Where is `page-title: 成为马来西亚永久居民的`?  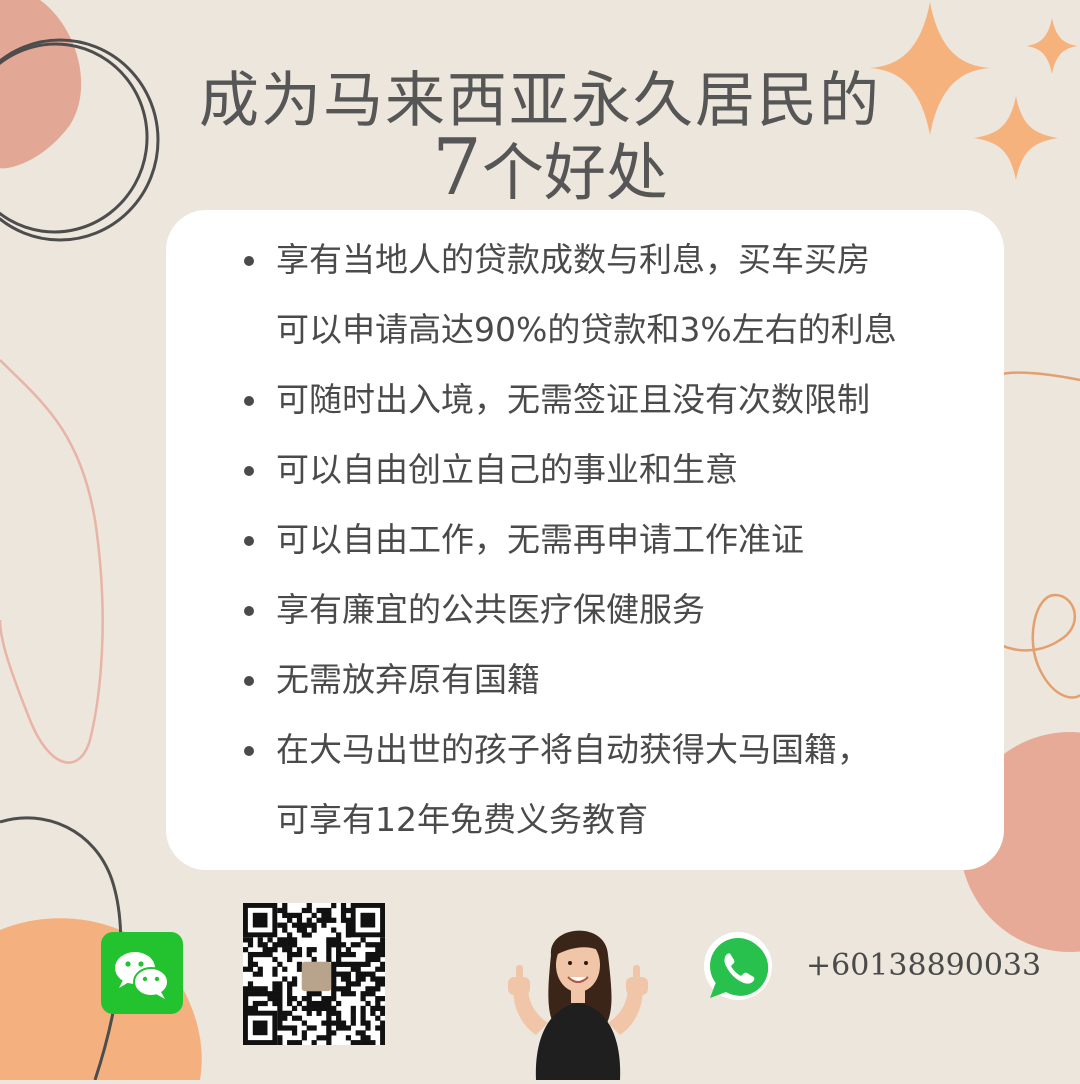 page-title: 成为马来西亚永久居民的 is located at coordinates (540, 101).